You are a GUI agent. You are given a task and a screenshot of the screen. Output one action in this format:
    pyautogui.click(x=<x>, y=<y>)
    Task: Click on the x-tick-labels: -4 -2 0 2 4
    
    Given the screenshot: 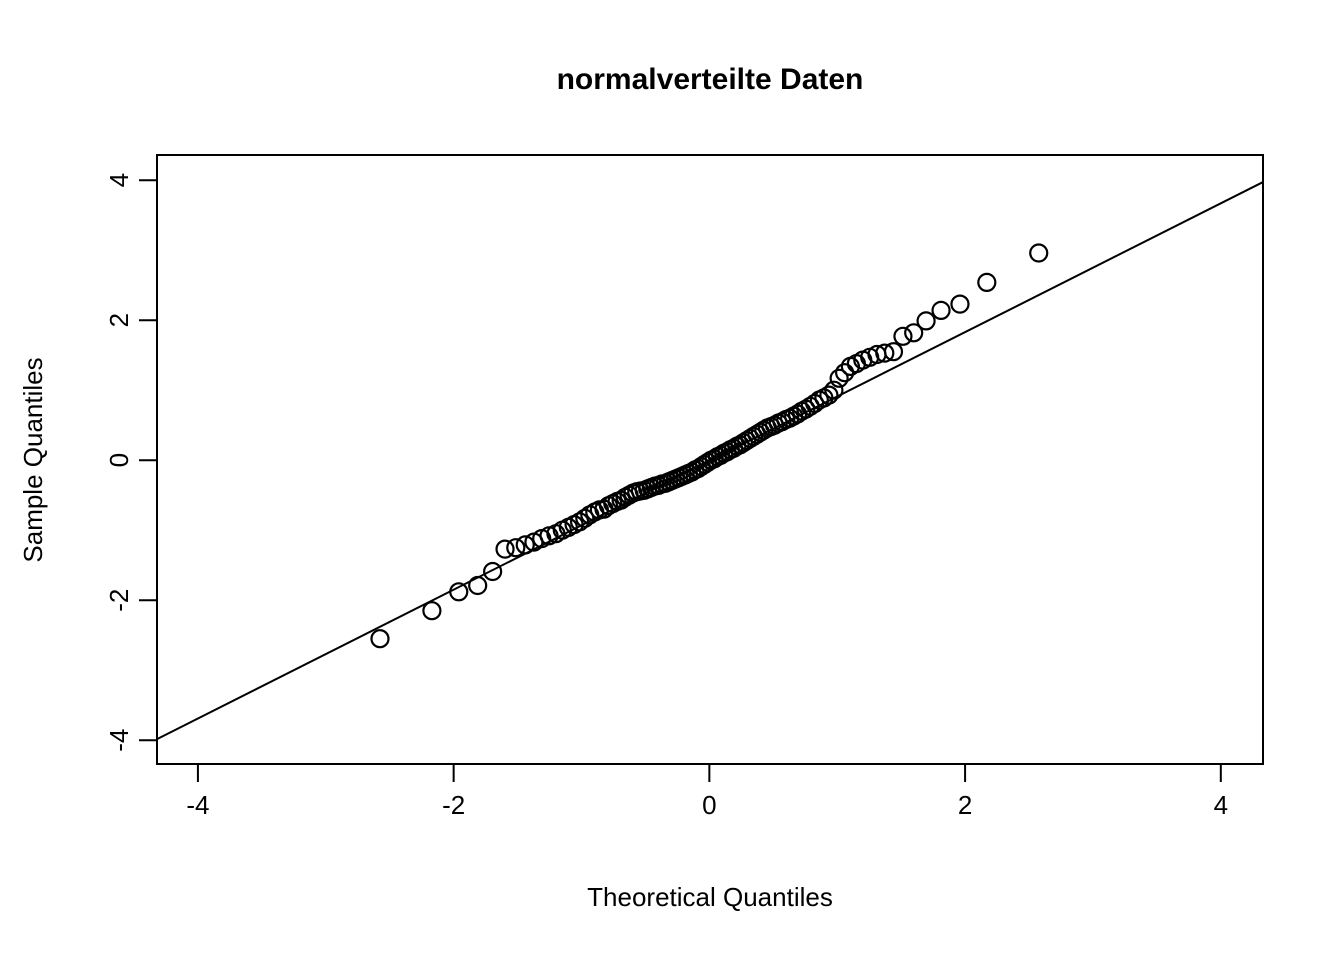 What is the action you would take?
    pyautogui.click(x=707, y=805)
    